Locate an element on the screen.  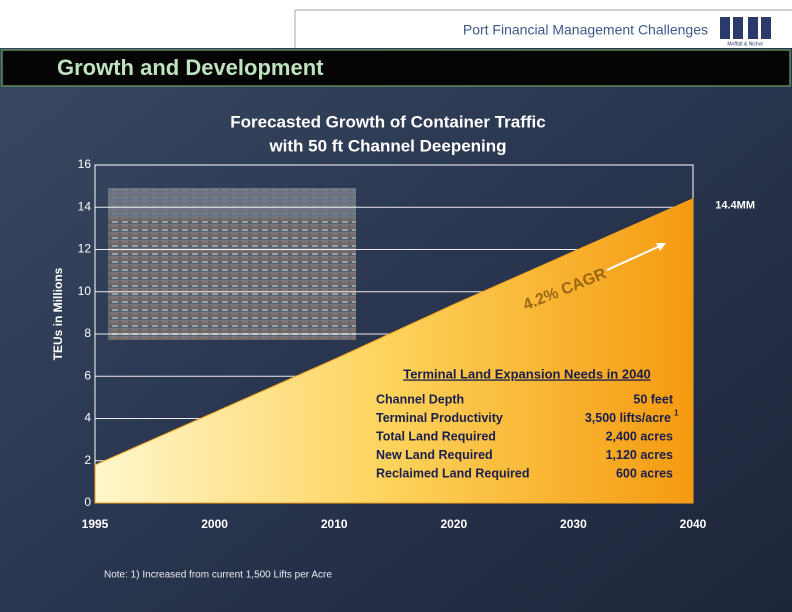
title-bar is located at coordinates (396, 68).